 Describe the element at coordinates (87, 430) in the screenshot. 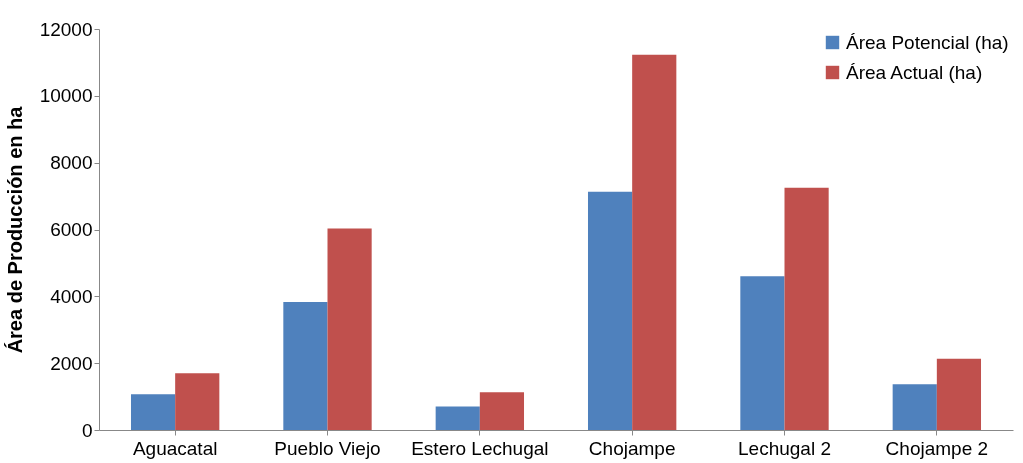

I see `y-tick-label: 0` at that location.